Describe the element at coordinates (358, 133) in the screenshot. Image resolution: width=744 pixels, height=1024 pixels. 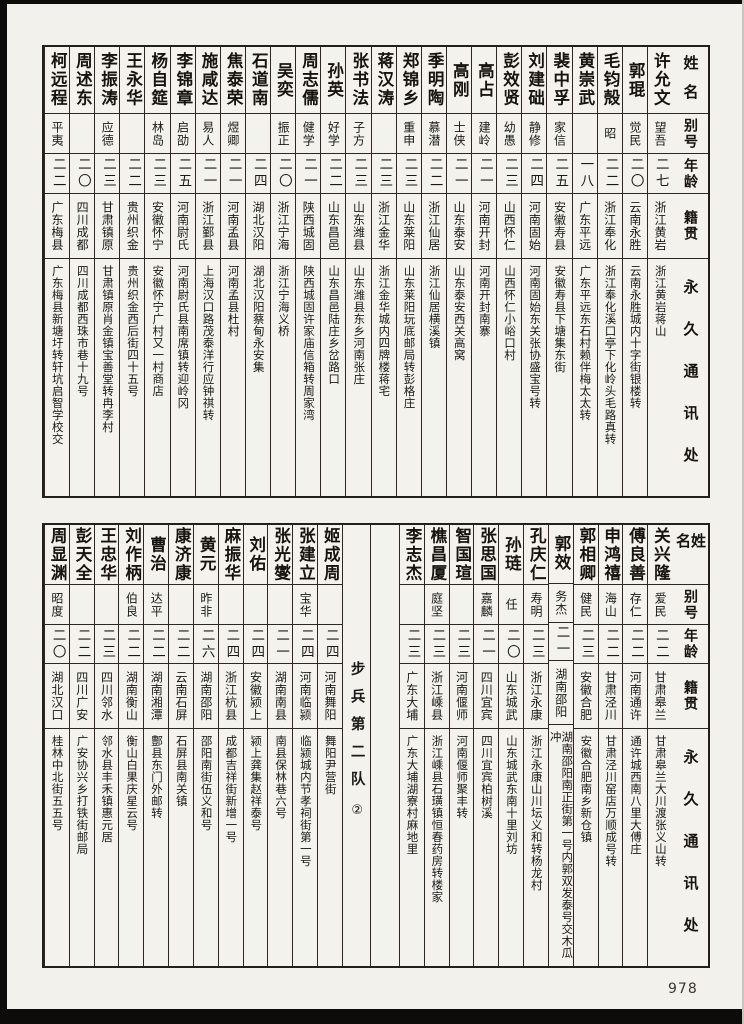
I see `person-alias: 子方` at that location.